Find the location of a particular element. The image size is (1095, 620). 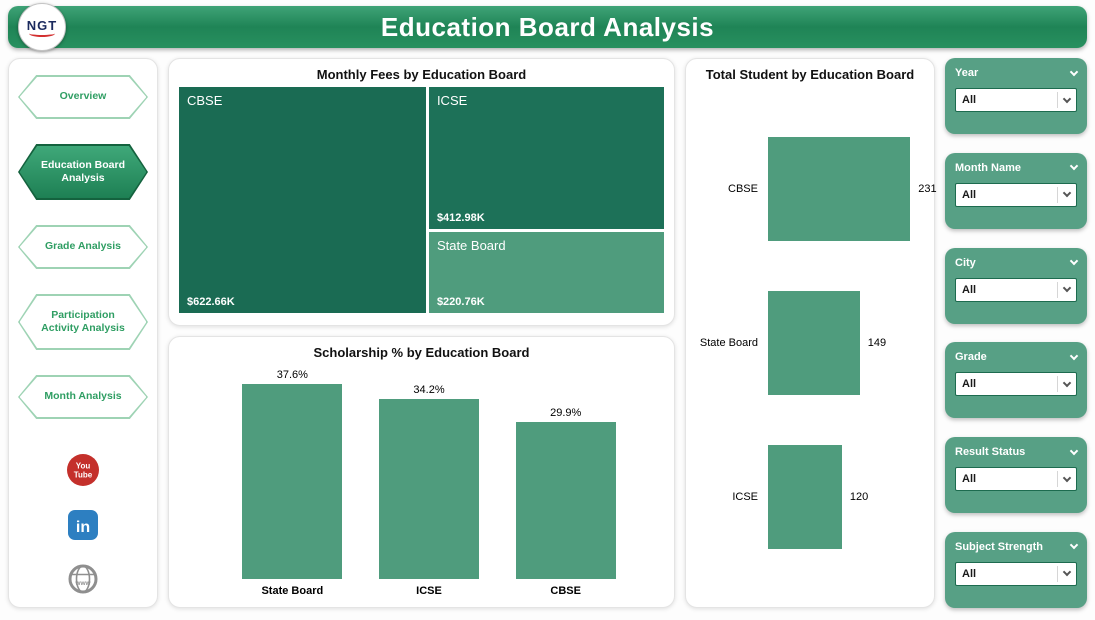

filter-grade: Grade All is located at coordinates (1016, 380).